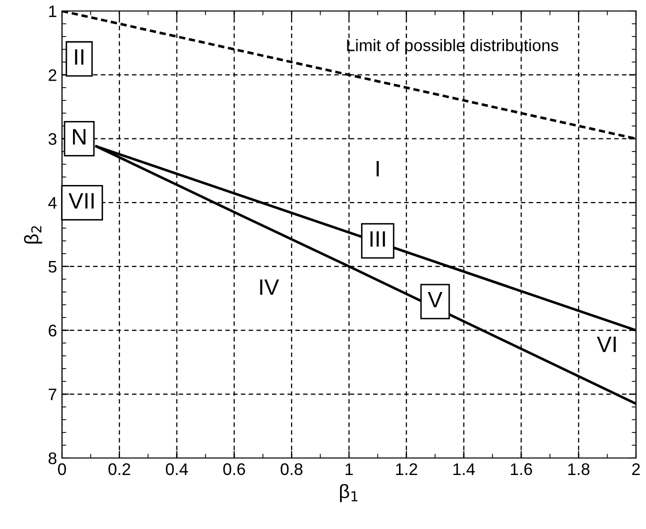 The width and height of the screenshot is (646, 529). I want to click on x-tick-label: 1.8, so click(579, 469).